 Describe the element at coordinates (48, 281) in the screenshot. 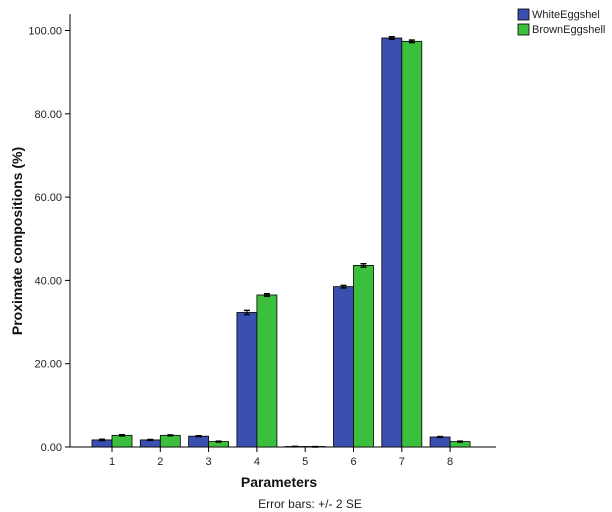

I see `y-tick-label: 40.00` at that location.